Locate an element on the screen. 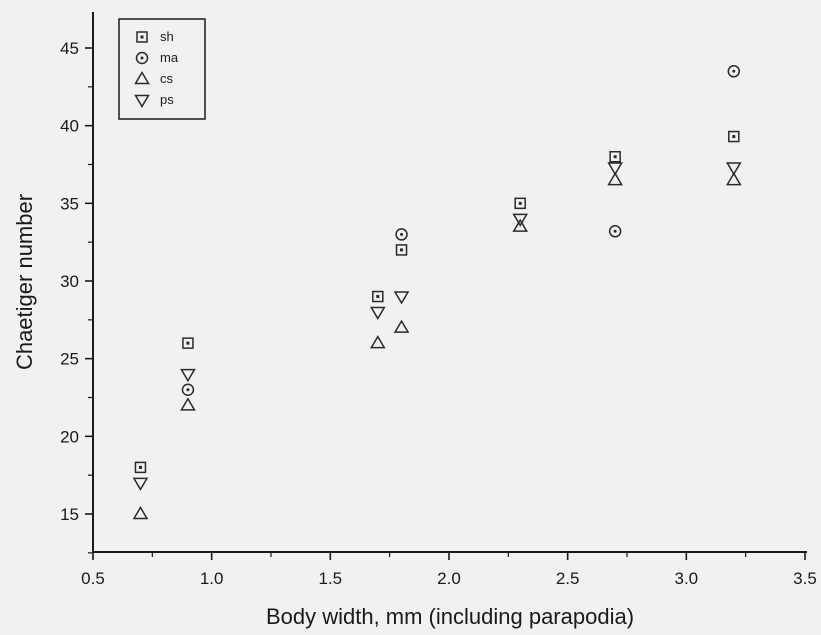 The width and height of the screenshot is (821, 635). legend-label-sh: sh is located at coordinates (167, 36).